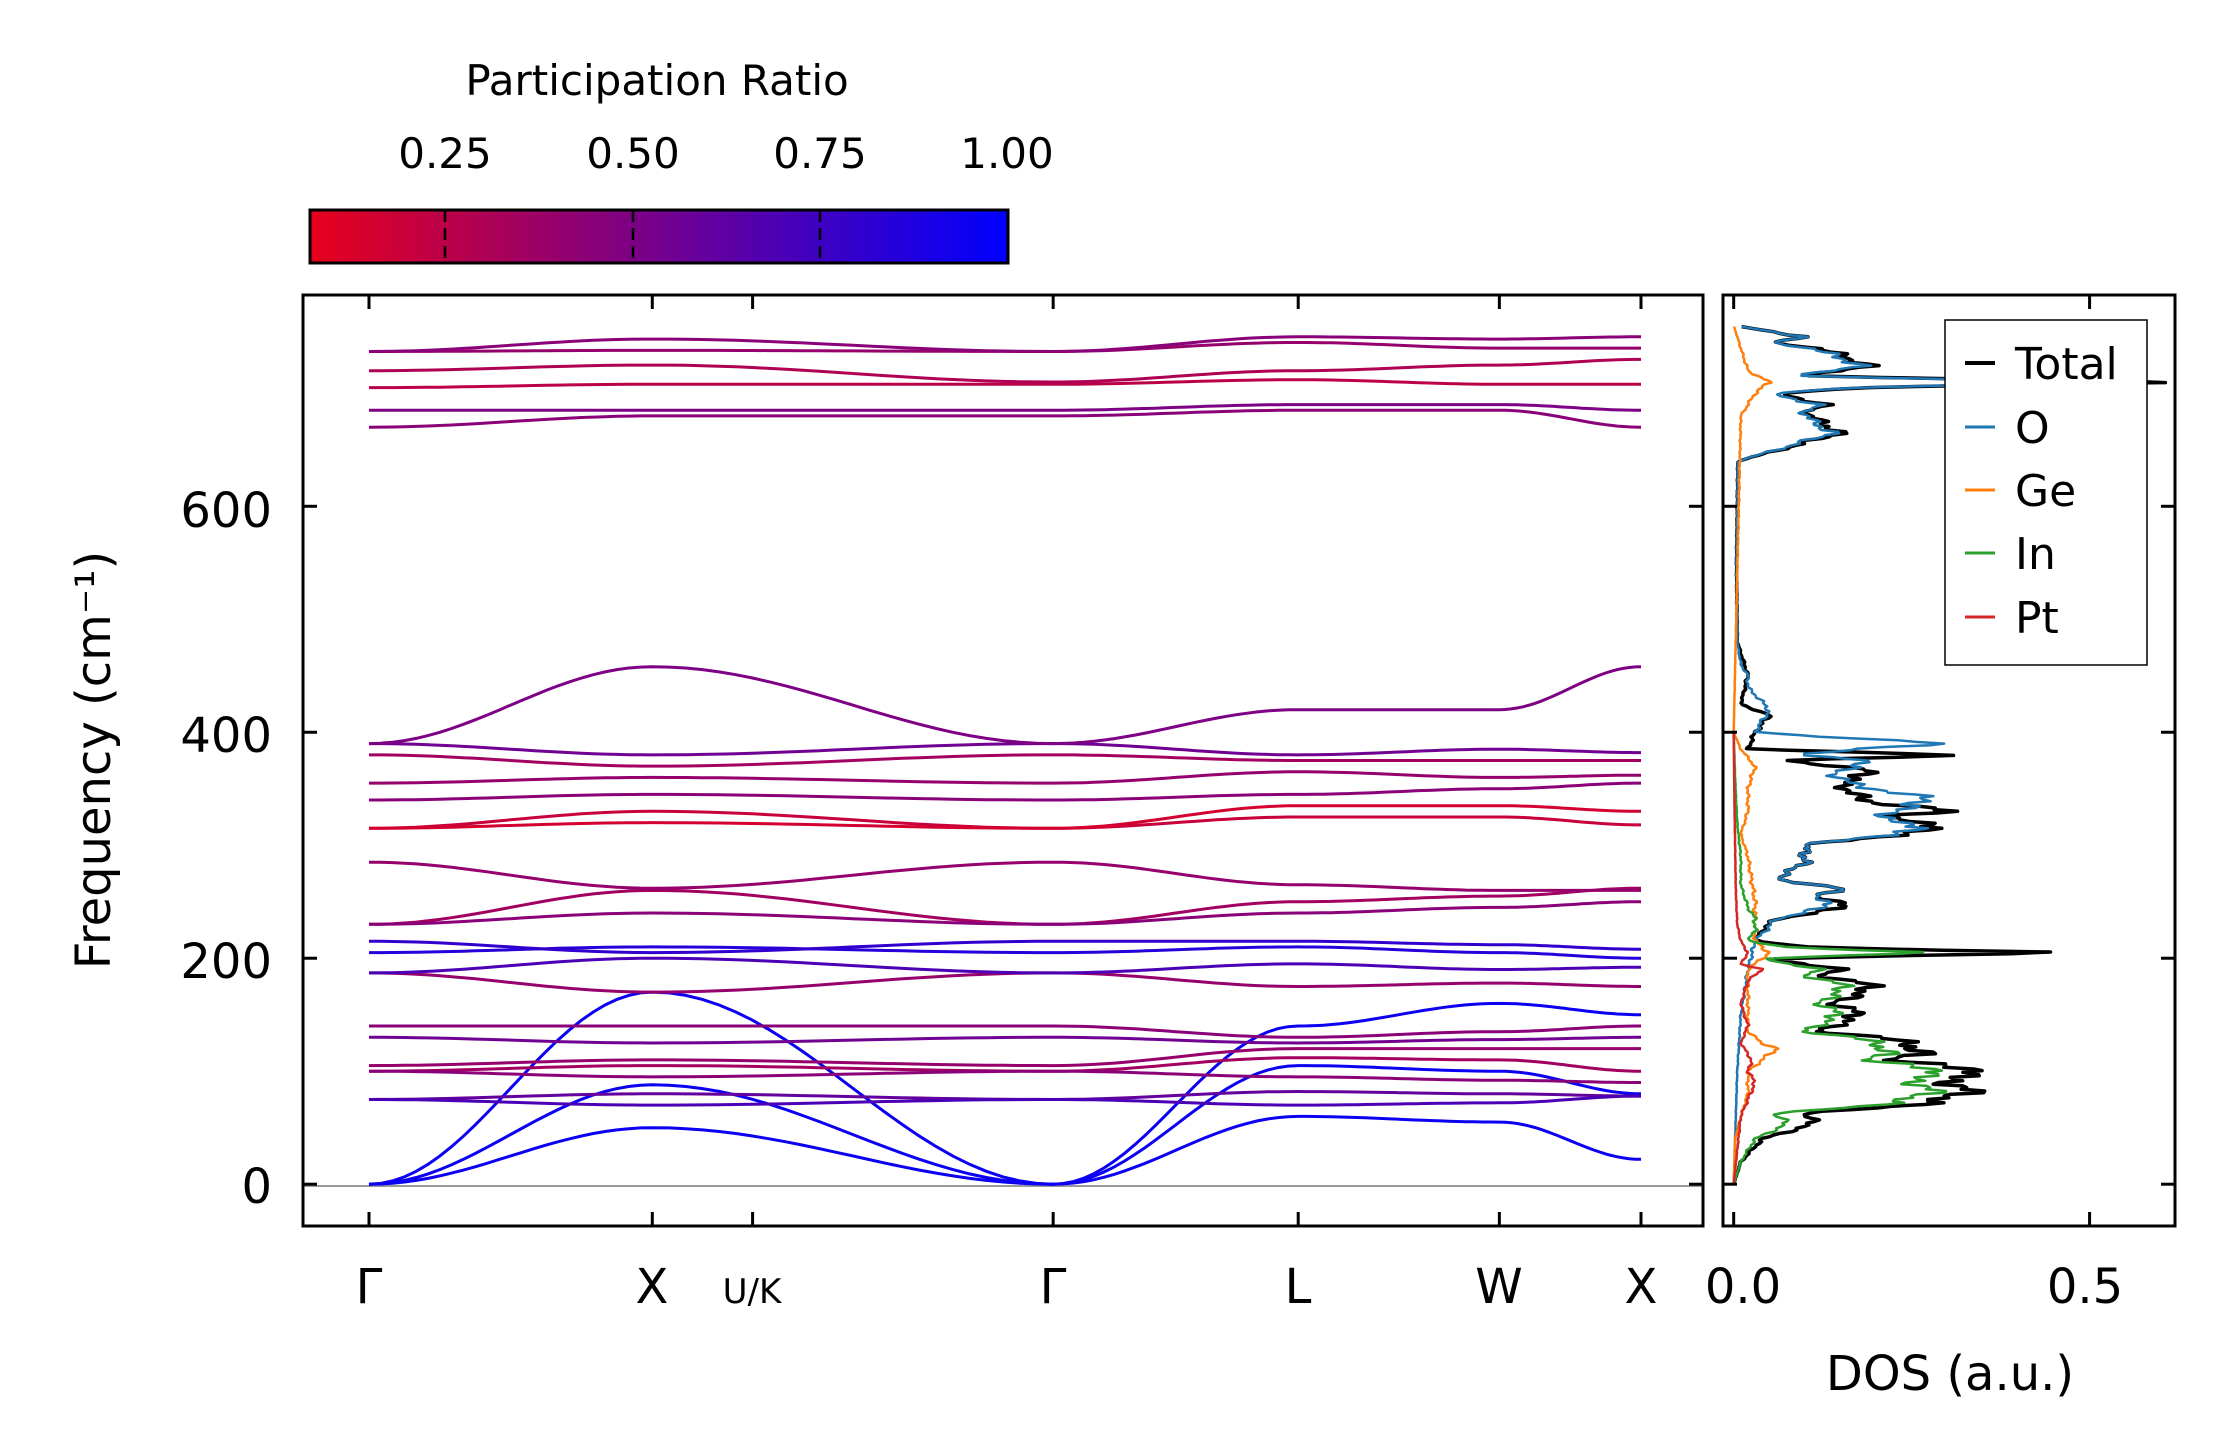  I want to click on legend-label-total: Total, so click(2066, 364).